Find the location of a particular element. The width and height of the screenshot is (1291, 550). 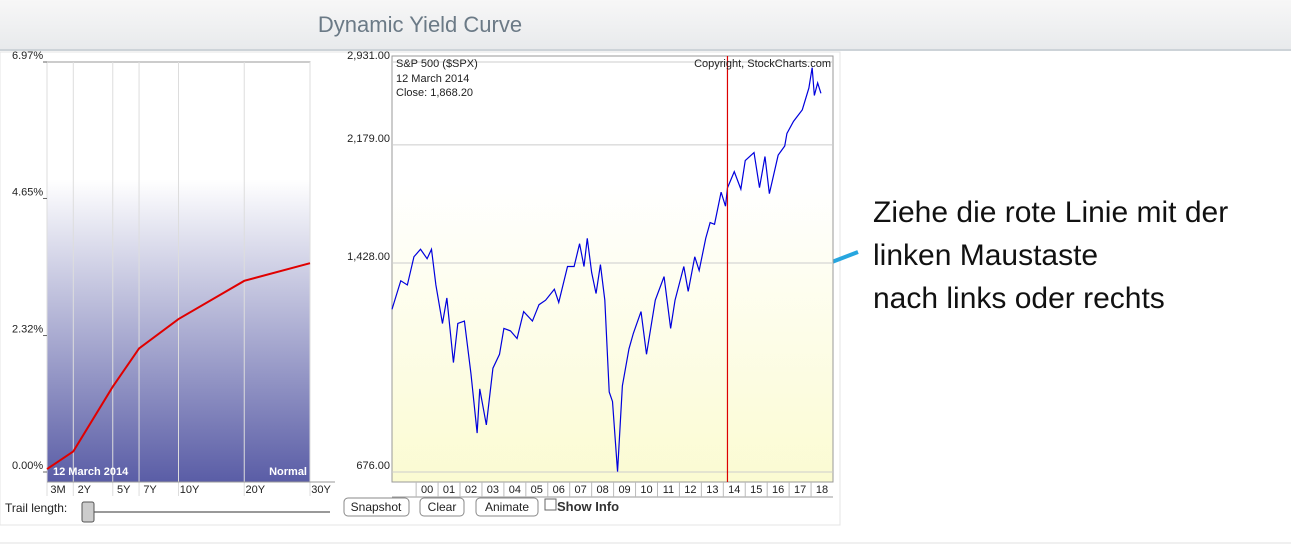

x-tick-label: 05 is located at coordinates (537, 490).